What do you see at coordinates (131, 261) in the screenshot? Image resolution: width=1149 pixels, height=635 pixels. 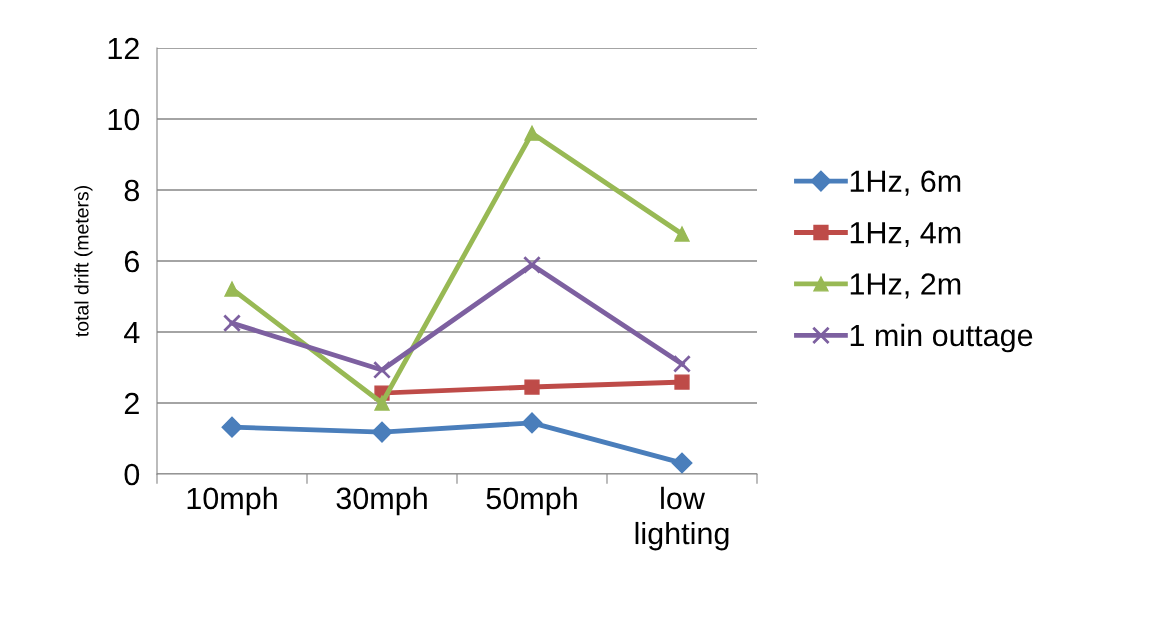 I see `y-tick-label: 6` at bounding box center [131, 261].